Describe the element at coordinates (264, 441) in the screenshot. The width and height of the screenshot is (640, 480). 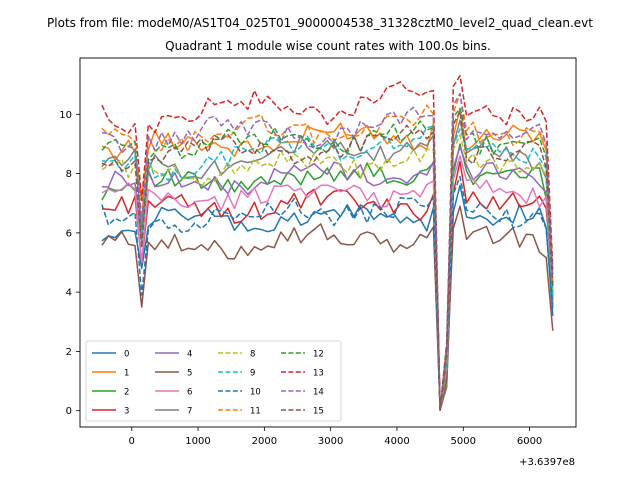
I see `x-tick-label: 2000` at that location.